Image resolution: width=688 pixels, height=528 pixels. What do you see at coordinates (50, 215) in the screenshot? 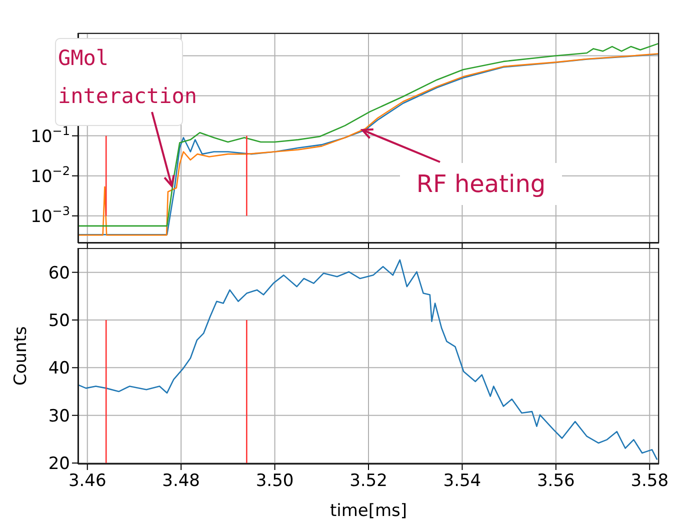
I see `y-tick-label: 10$^{−3}$` at bounding box center [50, 215].